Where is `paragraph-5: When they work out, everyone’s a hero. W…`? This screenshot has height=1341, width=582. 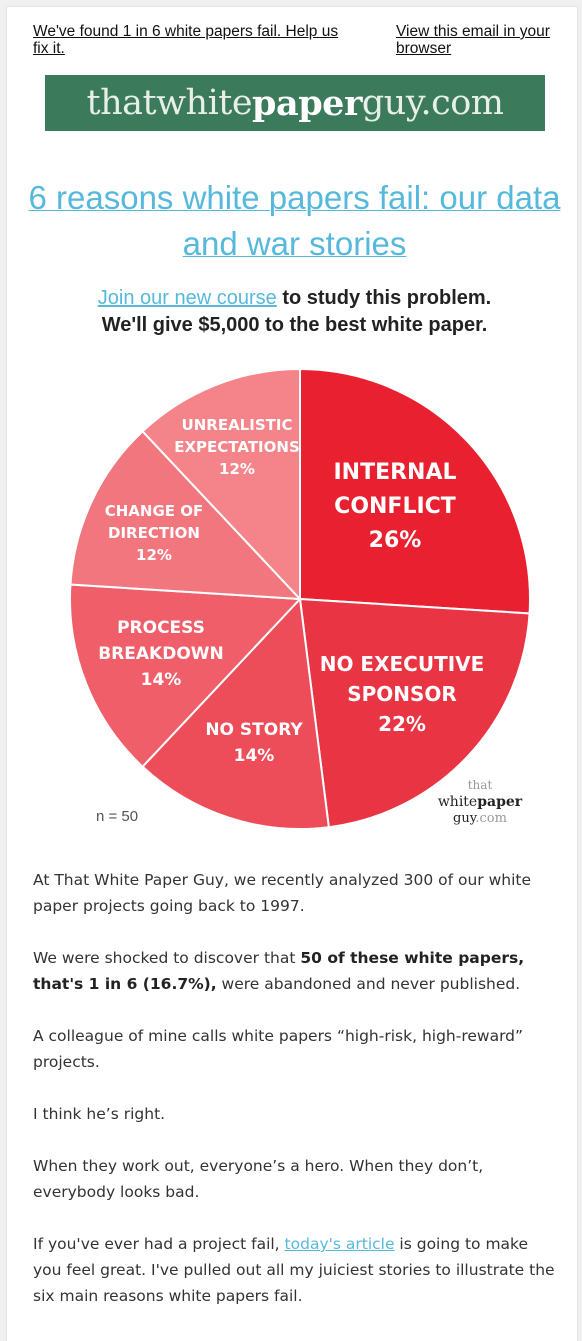 paragraph-5: When they work out, everyone’s a hero. W… is located at coordinates (258, 1179).